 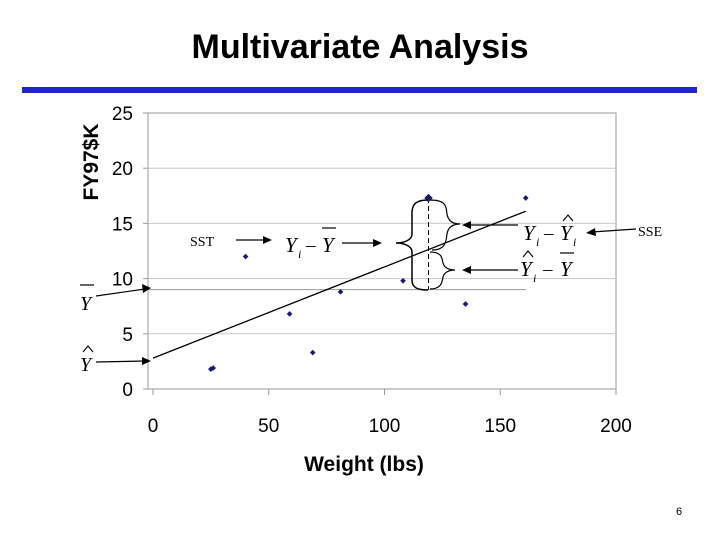 What do you see at coordinates (445, 225) in the screenshot?
I see `error-brace` at bounding box center [445, 225].